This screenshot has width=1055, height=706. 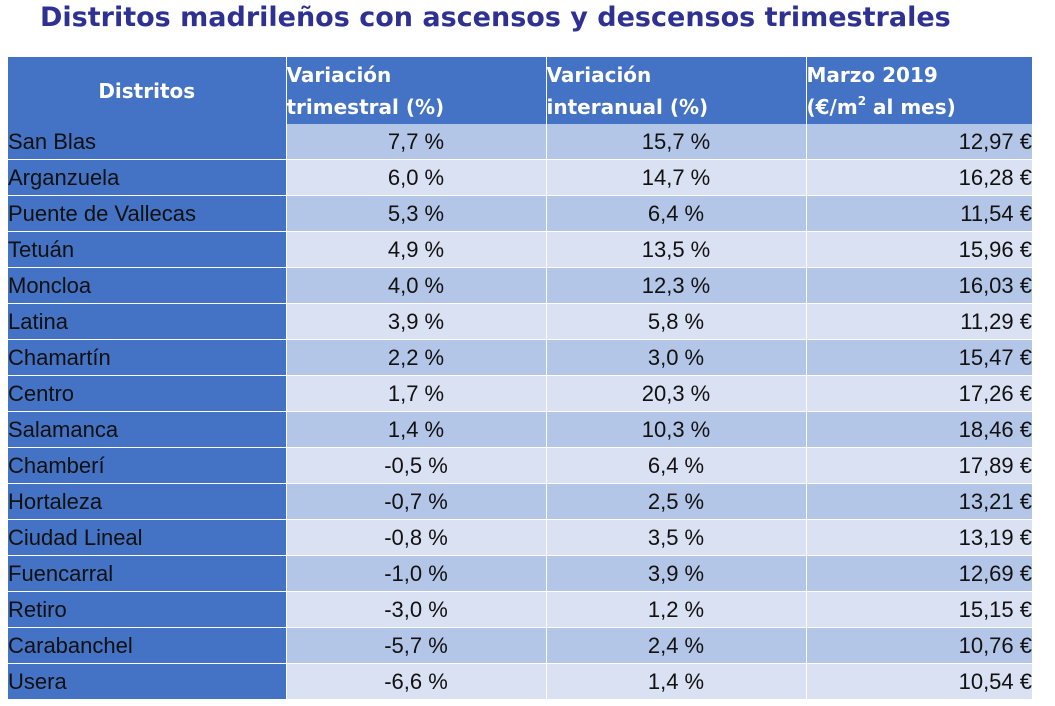 I want to click on price-cell: 17,26 €, so click(x=919, y=393).